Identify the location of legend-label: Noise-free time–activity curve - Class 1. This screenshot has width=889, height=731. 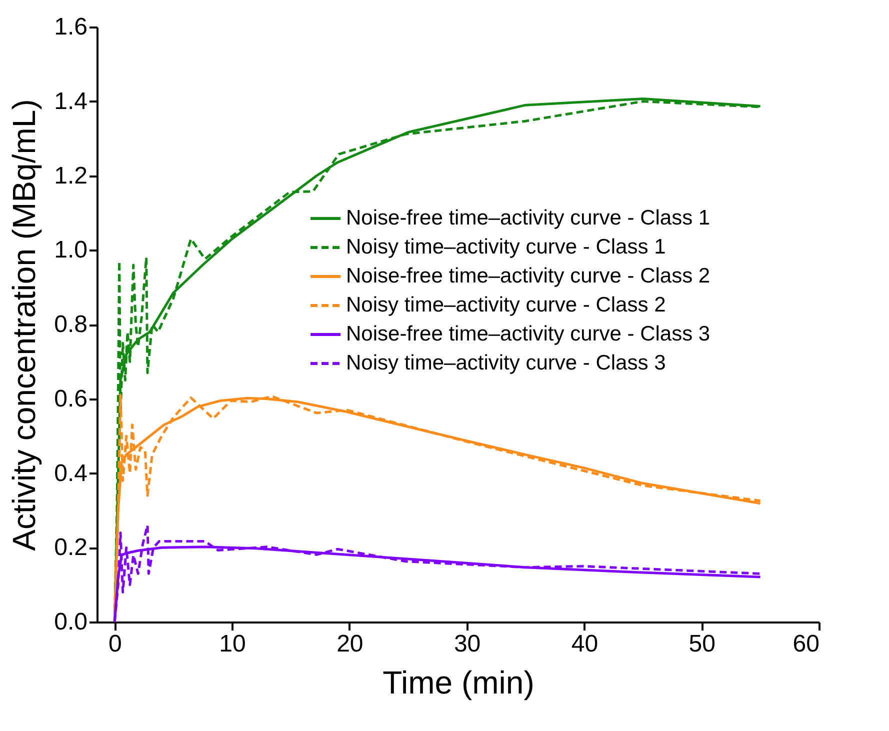
(528, 218).